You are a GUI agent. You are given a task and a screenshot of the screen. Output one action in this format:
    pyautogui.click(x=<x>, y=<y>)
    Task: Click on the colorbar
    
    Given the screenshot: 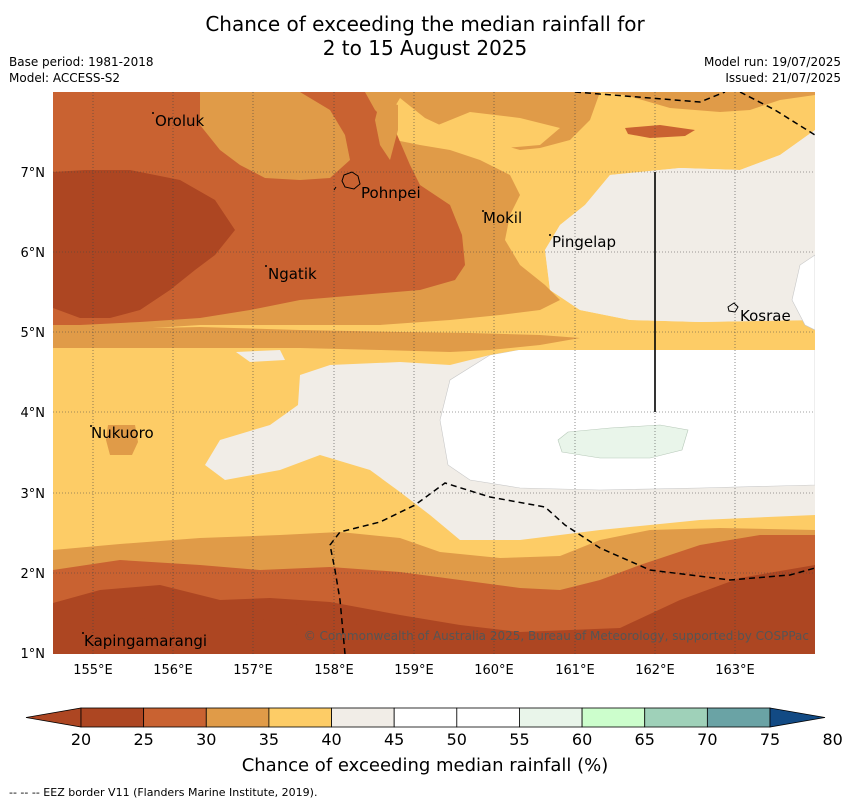 What is the action you would take?
    pyautogui.click(x=425, y=717)
    